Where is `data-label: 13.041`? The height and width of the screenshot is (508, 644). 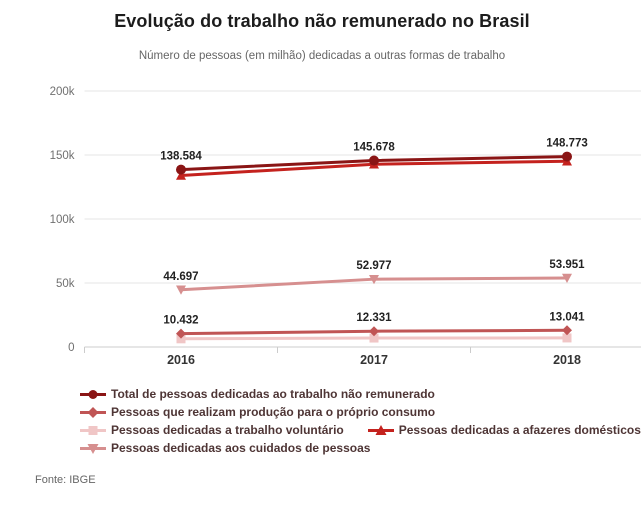
data-label: 13.041 is located at coordinates (567, 317).